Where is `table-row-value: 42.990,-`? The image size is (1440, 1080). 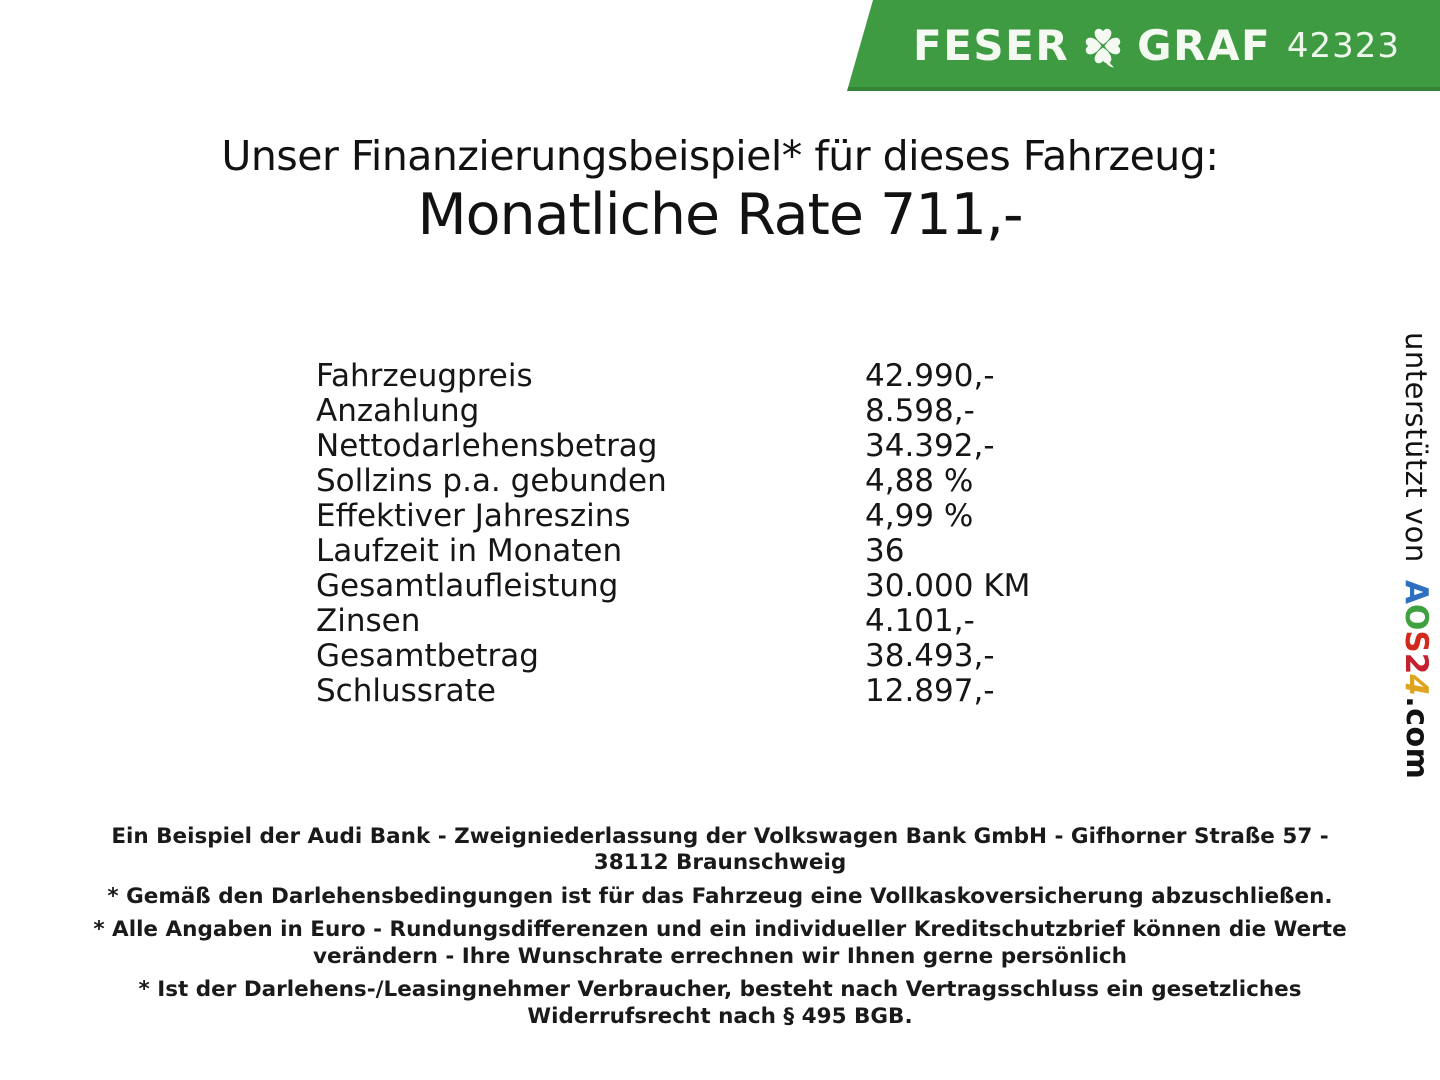 table-row-value: 42.990,- is located at coordinates (930, 376).